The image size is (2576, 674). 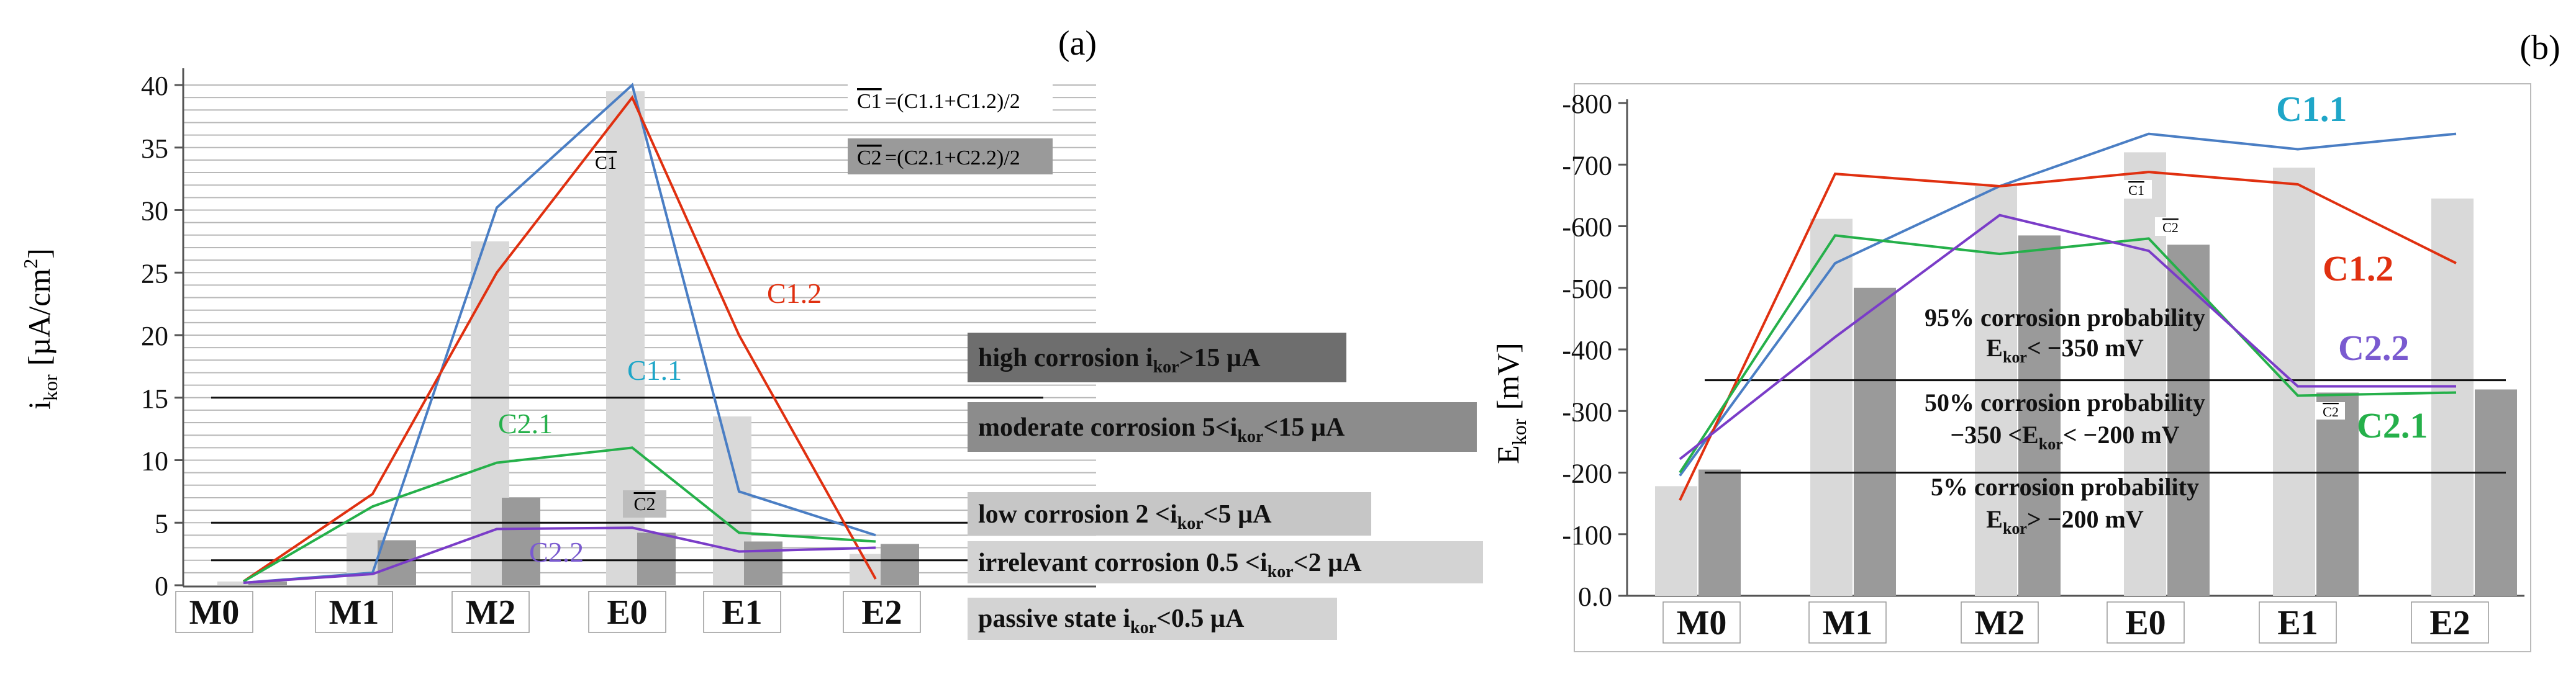 I want to click on zone-low-corrosion: low corrosion 2 <ikor<5 µA, so click(x=1169, y=514).